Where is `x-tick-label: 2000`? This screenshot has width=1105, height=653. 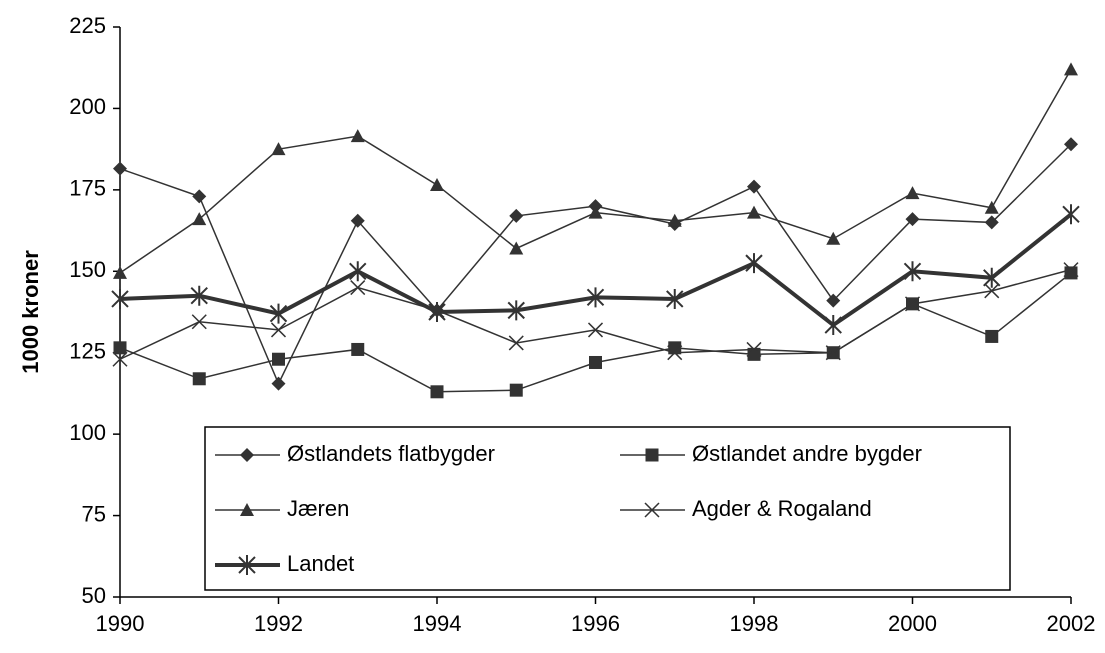
x-tick-label: 2000 is located at coordinates (912, 623).